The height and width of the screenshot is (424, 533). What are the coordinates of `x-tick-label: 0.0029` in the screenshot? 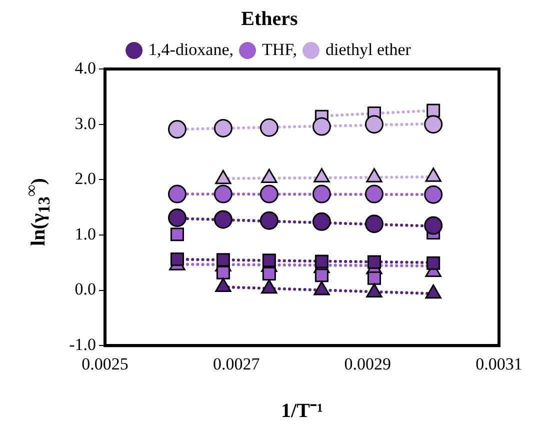 It's located at (368, 364).